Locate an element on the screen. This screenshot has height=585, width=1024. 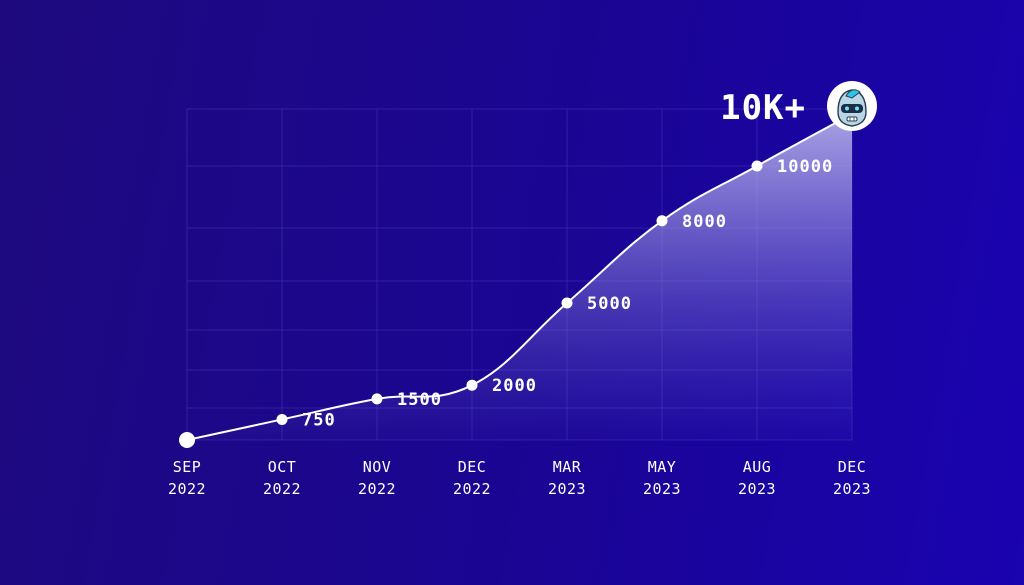
data-label: 8000 is located at coordinates (704, 222).